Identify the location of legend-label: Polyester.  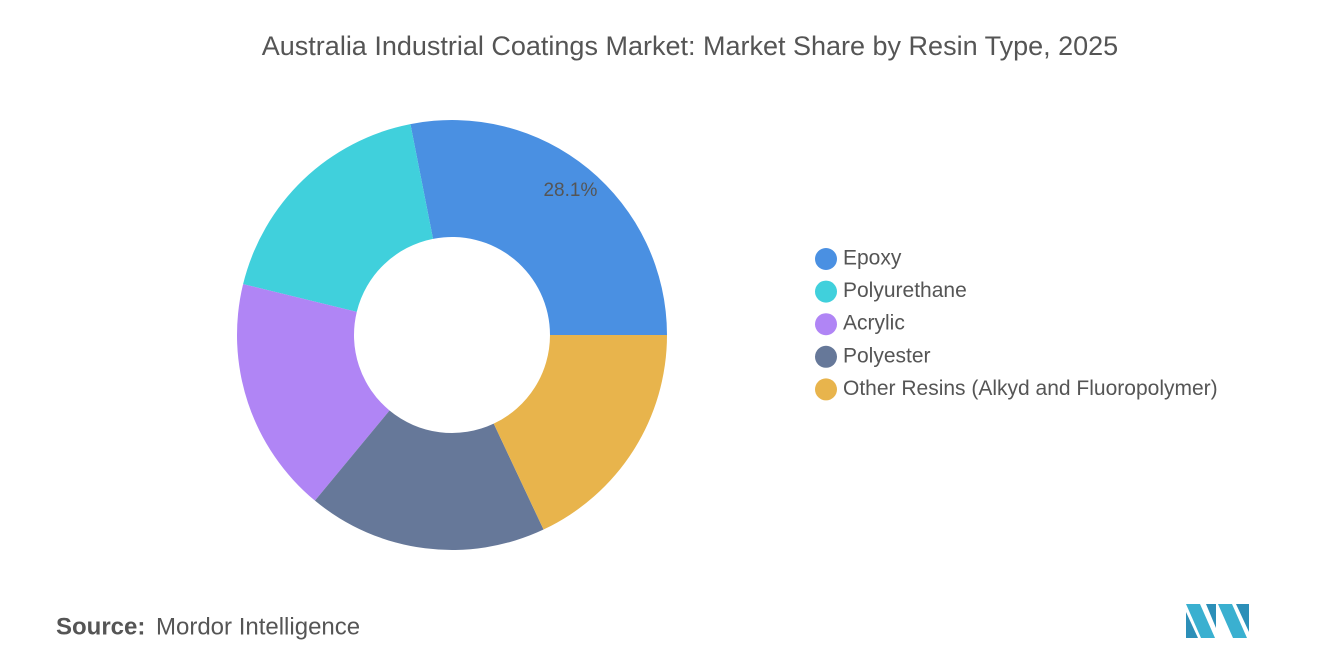
(887, 355).